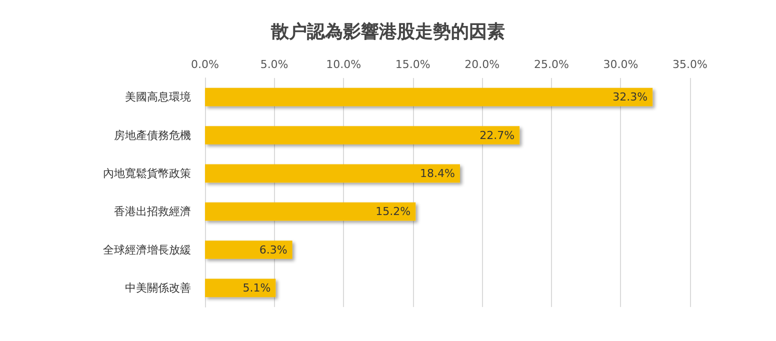 This screenshot has height=341, width=776. Describe the element at coordinates (256, 287) in the screenshot. I see `data-label: 5.1%` at that location.